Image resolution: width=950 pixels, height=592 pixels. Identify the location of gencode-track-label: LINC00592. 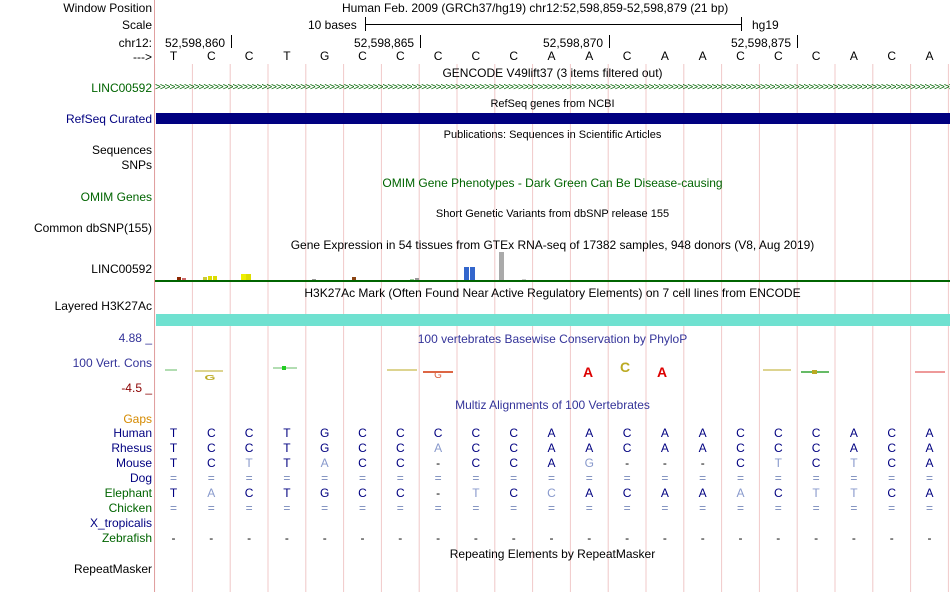
(121, 88).